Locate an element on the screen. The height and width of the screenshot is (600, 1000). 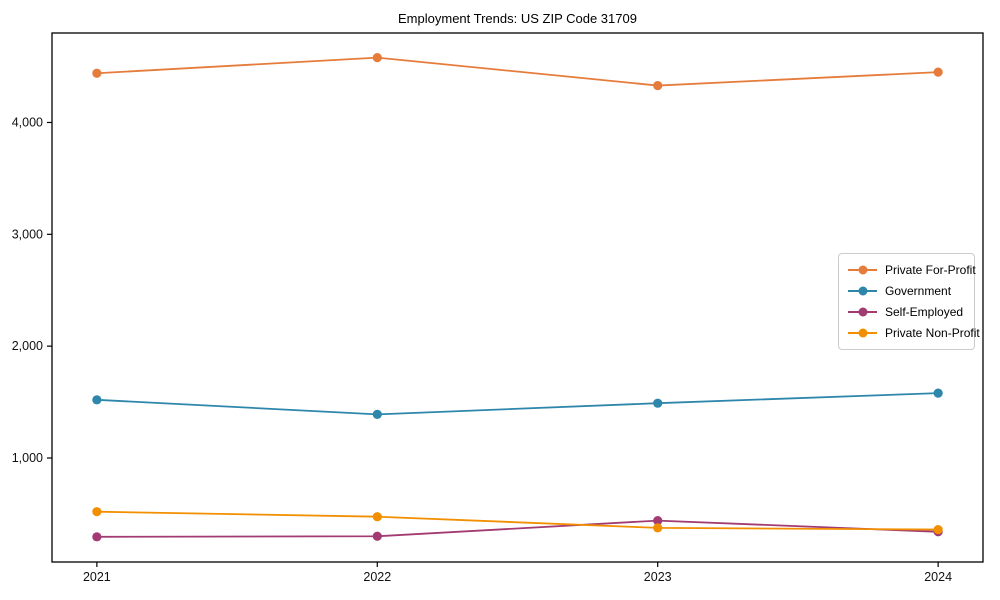
series-line-government is located at coordinates (517, 404).